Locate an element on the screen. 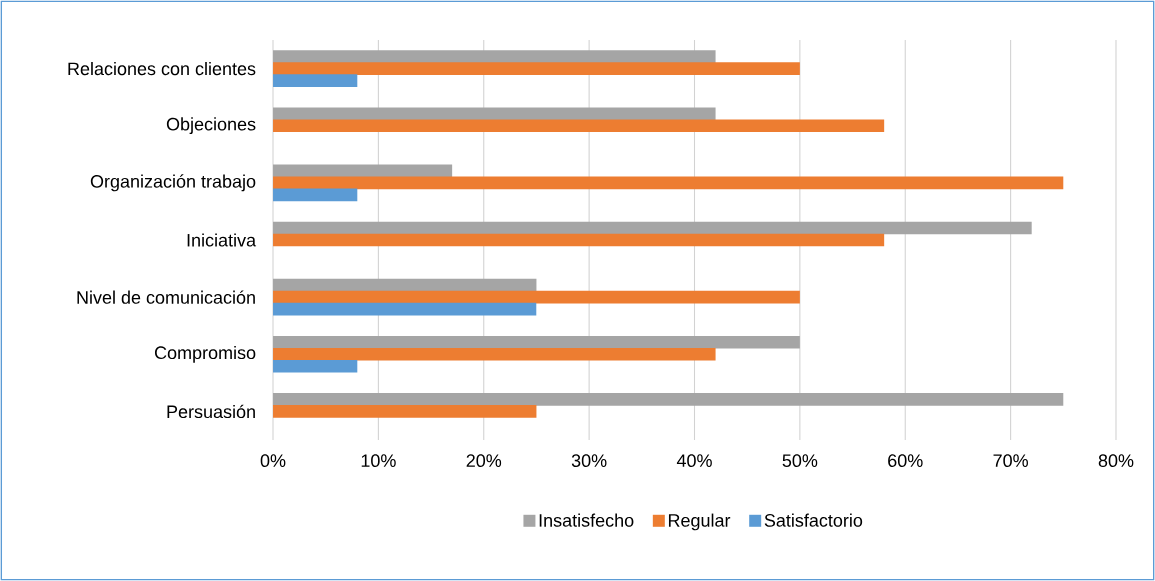  y-tick-label: Objeciones is located at coordinates (211, 126).